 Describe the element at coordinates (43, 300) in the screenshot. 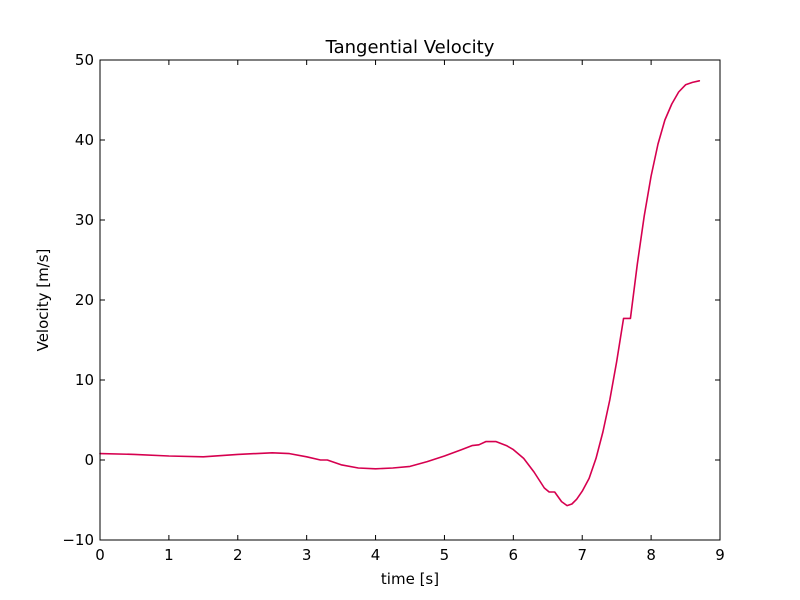

I see `y-axis-label: Velocity [m/s]` at that location.